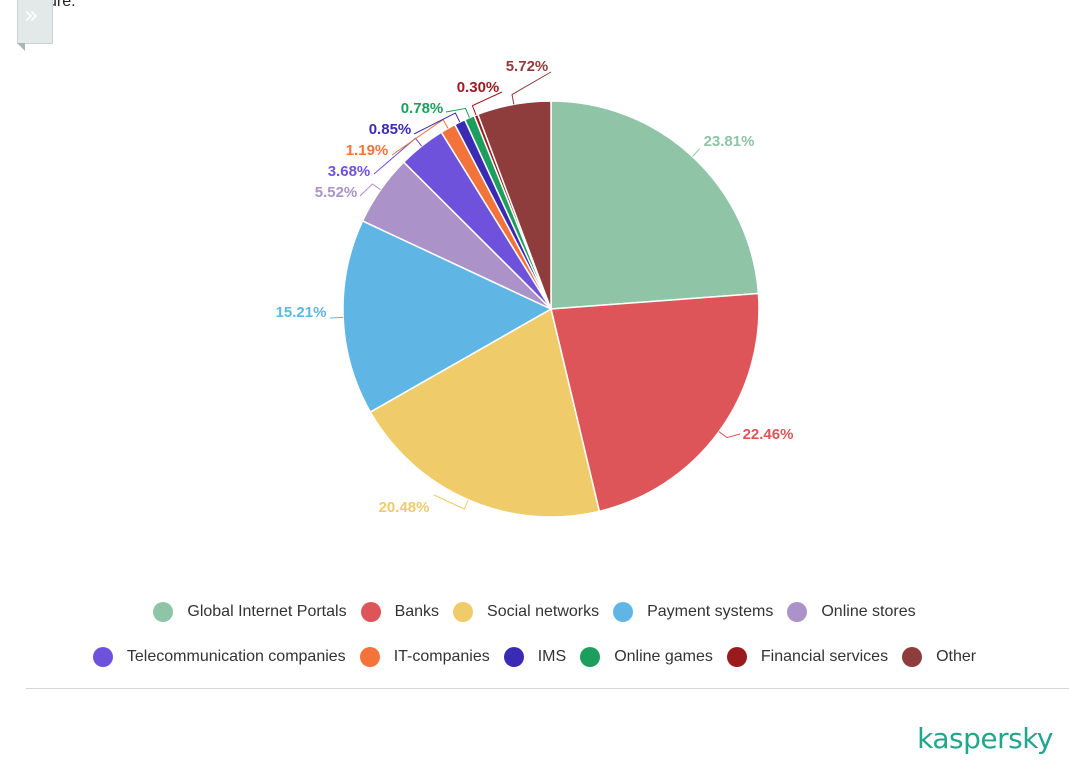 The width and height of the screenshot is (1069, 761). What do you see at coordinates (390, 129) in the screenshot?
I see `data-label: 0.85%` at bounding box center [390, 129].